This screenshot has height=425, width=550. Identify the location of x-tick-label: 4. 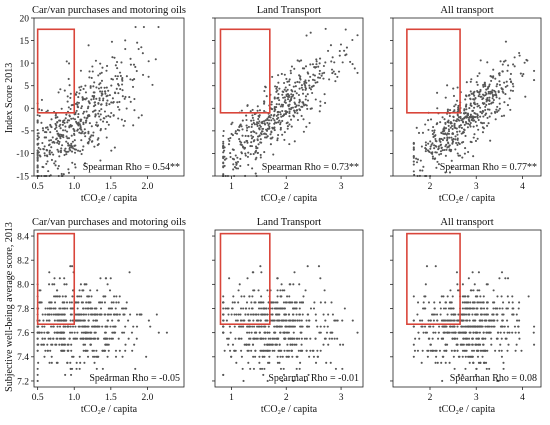
(522, 398).